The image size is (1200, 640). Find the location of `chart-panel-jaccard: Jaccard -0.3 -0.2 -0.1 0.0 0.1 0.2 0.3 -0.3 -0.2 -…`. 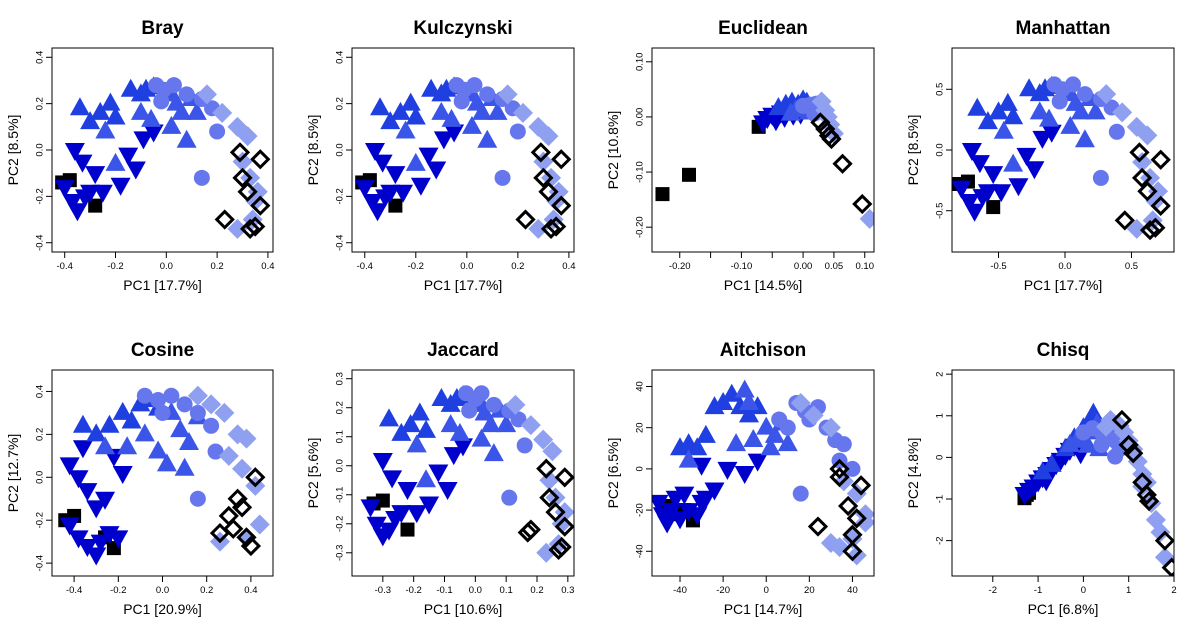

chart-panel-jaccard: Jaccard -0.3 -0.2 -0.1 0.0 0.1 0.2 0.3 -0.3 -0.2 -… is located at coordinates (440, 478).